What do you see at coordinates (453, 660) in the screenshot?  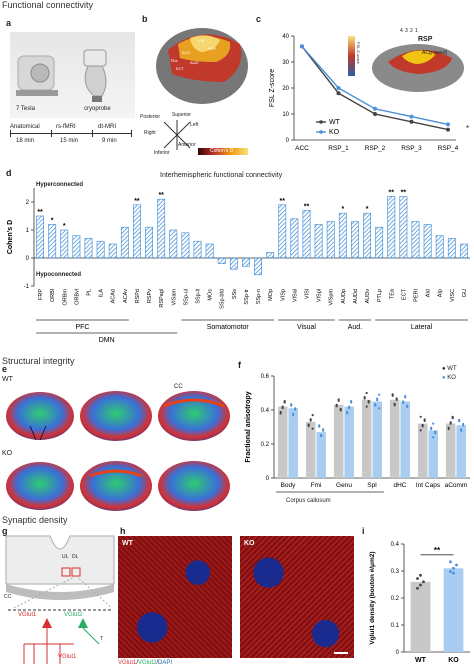 I see `x-tick-label: KO` at bounding box center [453, 660].